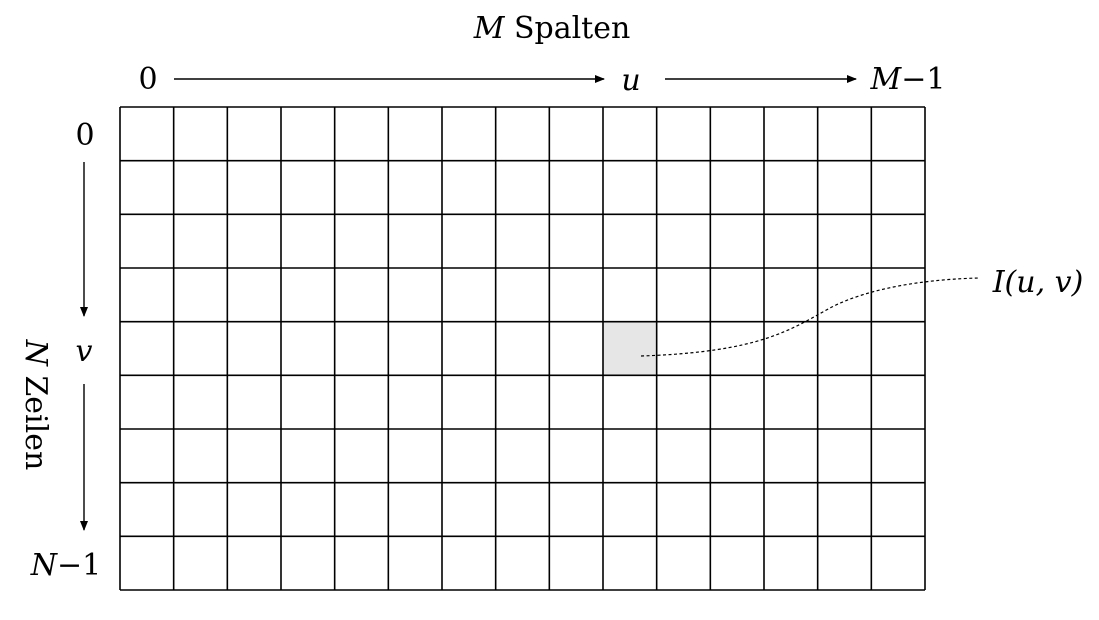  I want to click on row-mid-label: v, so click(84, 351).